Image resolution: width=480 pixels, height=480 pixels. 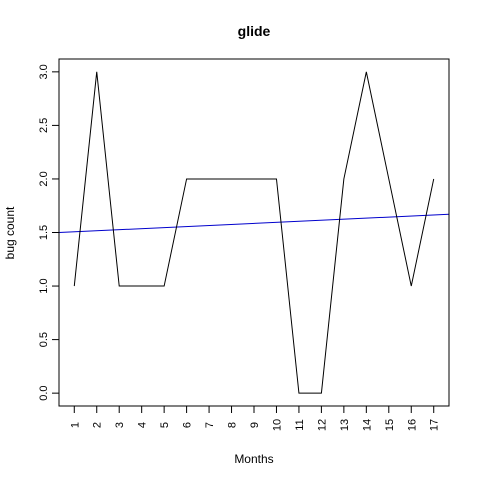 I want to click on x-tick-label: 3, so click(x=120, y=425).